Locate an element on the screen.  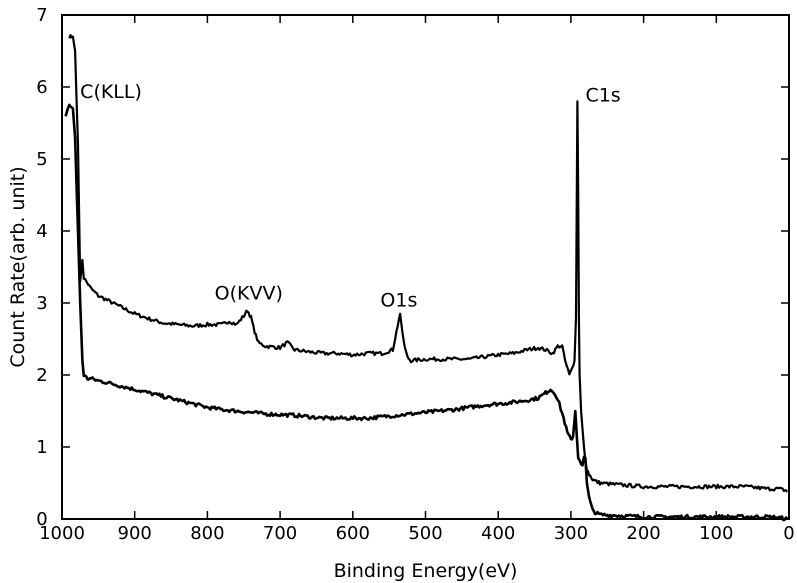
x-tick-label: 700 is located at coordinates (280, 533).